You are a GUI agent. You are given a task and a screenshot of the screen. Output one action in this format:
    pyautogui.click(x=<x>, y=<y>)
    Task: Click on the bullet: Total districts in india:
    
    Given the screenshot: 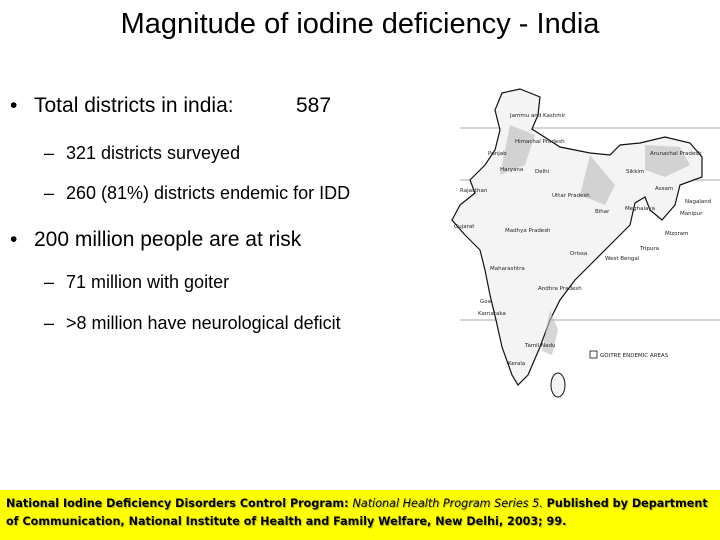 What is the action you would take?
    pyautogui.click(x=134, y=105)
    